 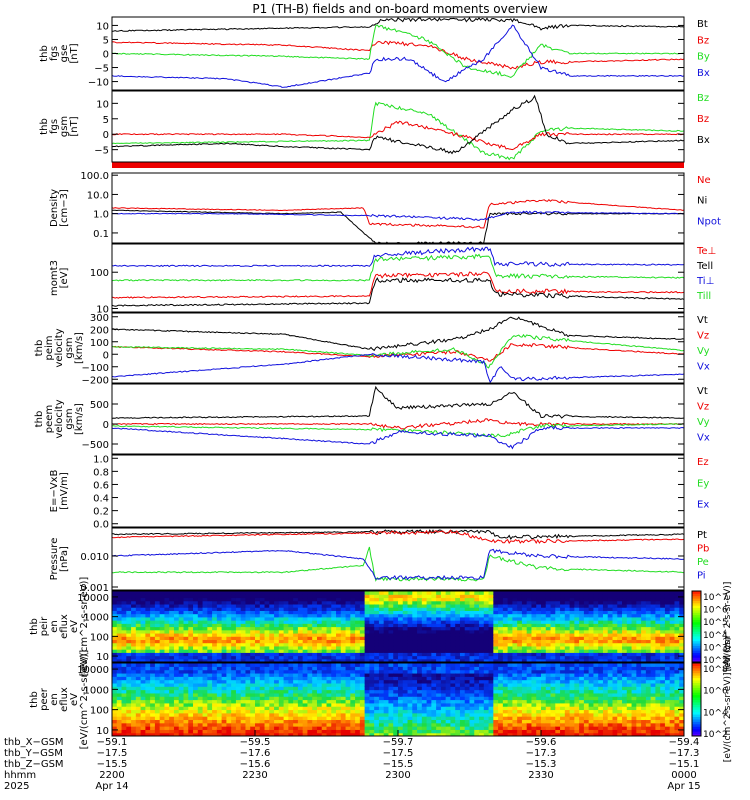 I want to click on colorbar-tick: 10^6, so click(x=715, y=611).